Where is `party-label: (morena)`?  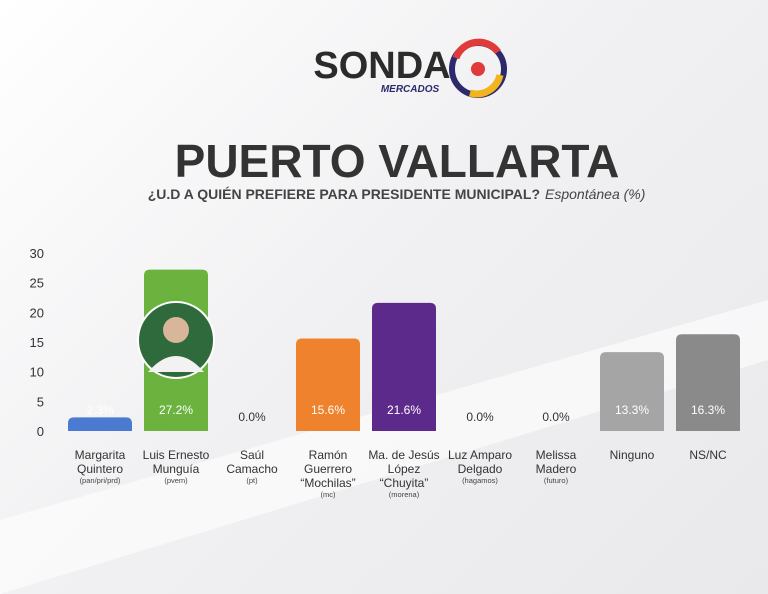
party-label: (morena) is located at coordinates (404, 494).